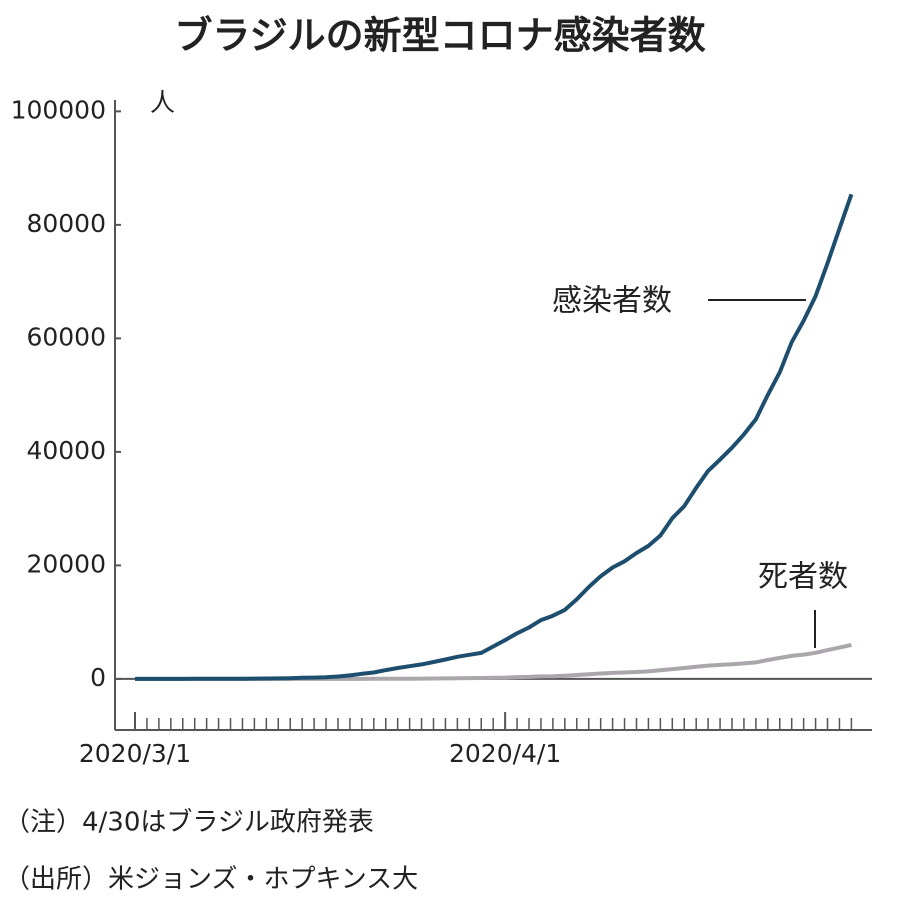  Describe the element at coordinates (803, 577) in the screenshot. I see `series-label: 死者数` at that location.